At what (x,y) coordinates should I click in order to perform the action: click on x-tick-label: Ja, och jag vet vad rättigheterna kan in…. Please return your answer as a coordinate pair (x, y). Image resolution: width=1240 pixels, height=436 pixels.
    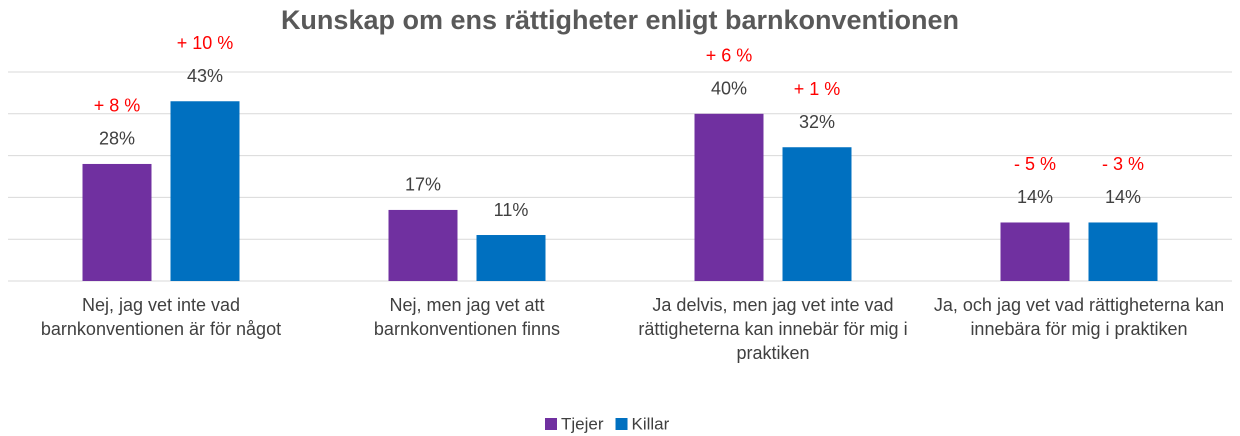
    Looking at the image, I should click on (1079, 317).